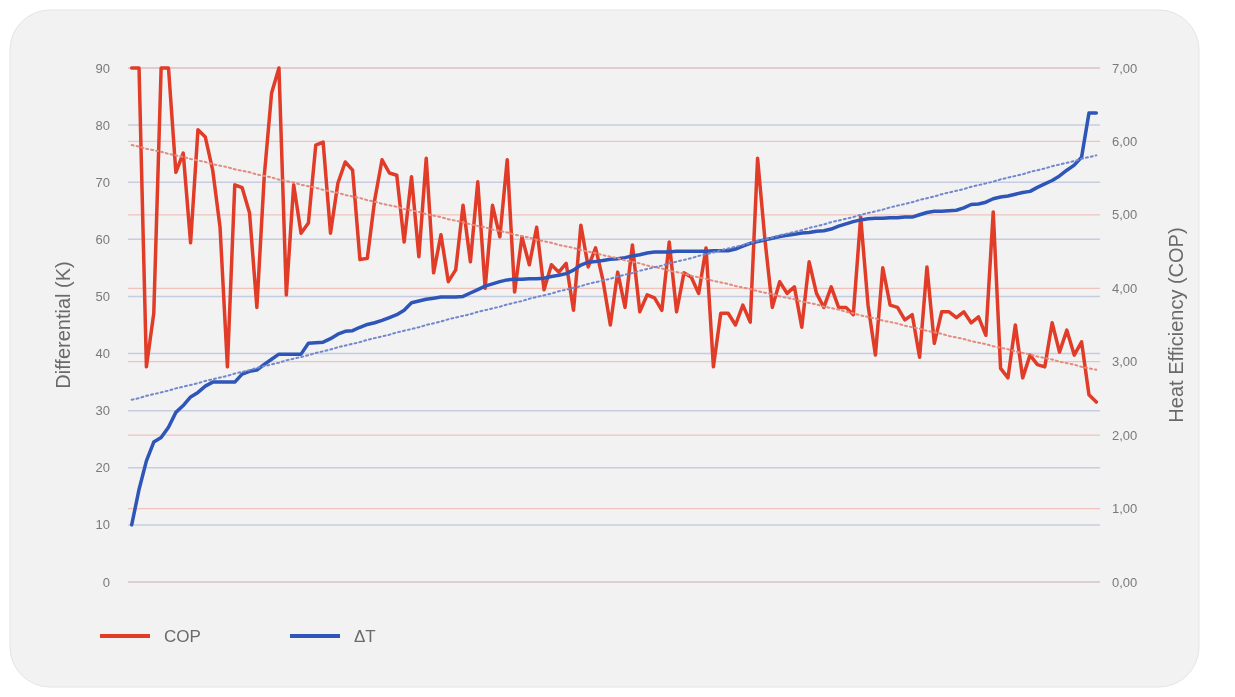  I want to click on y-axis-title: Differential (K), so click(63, 325).